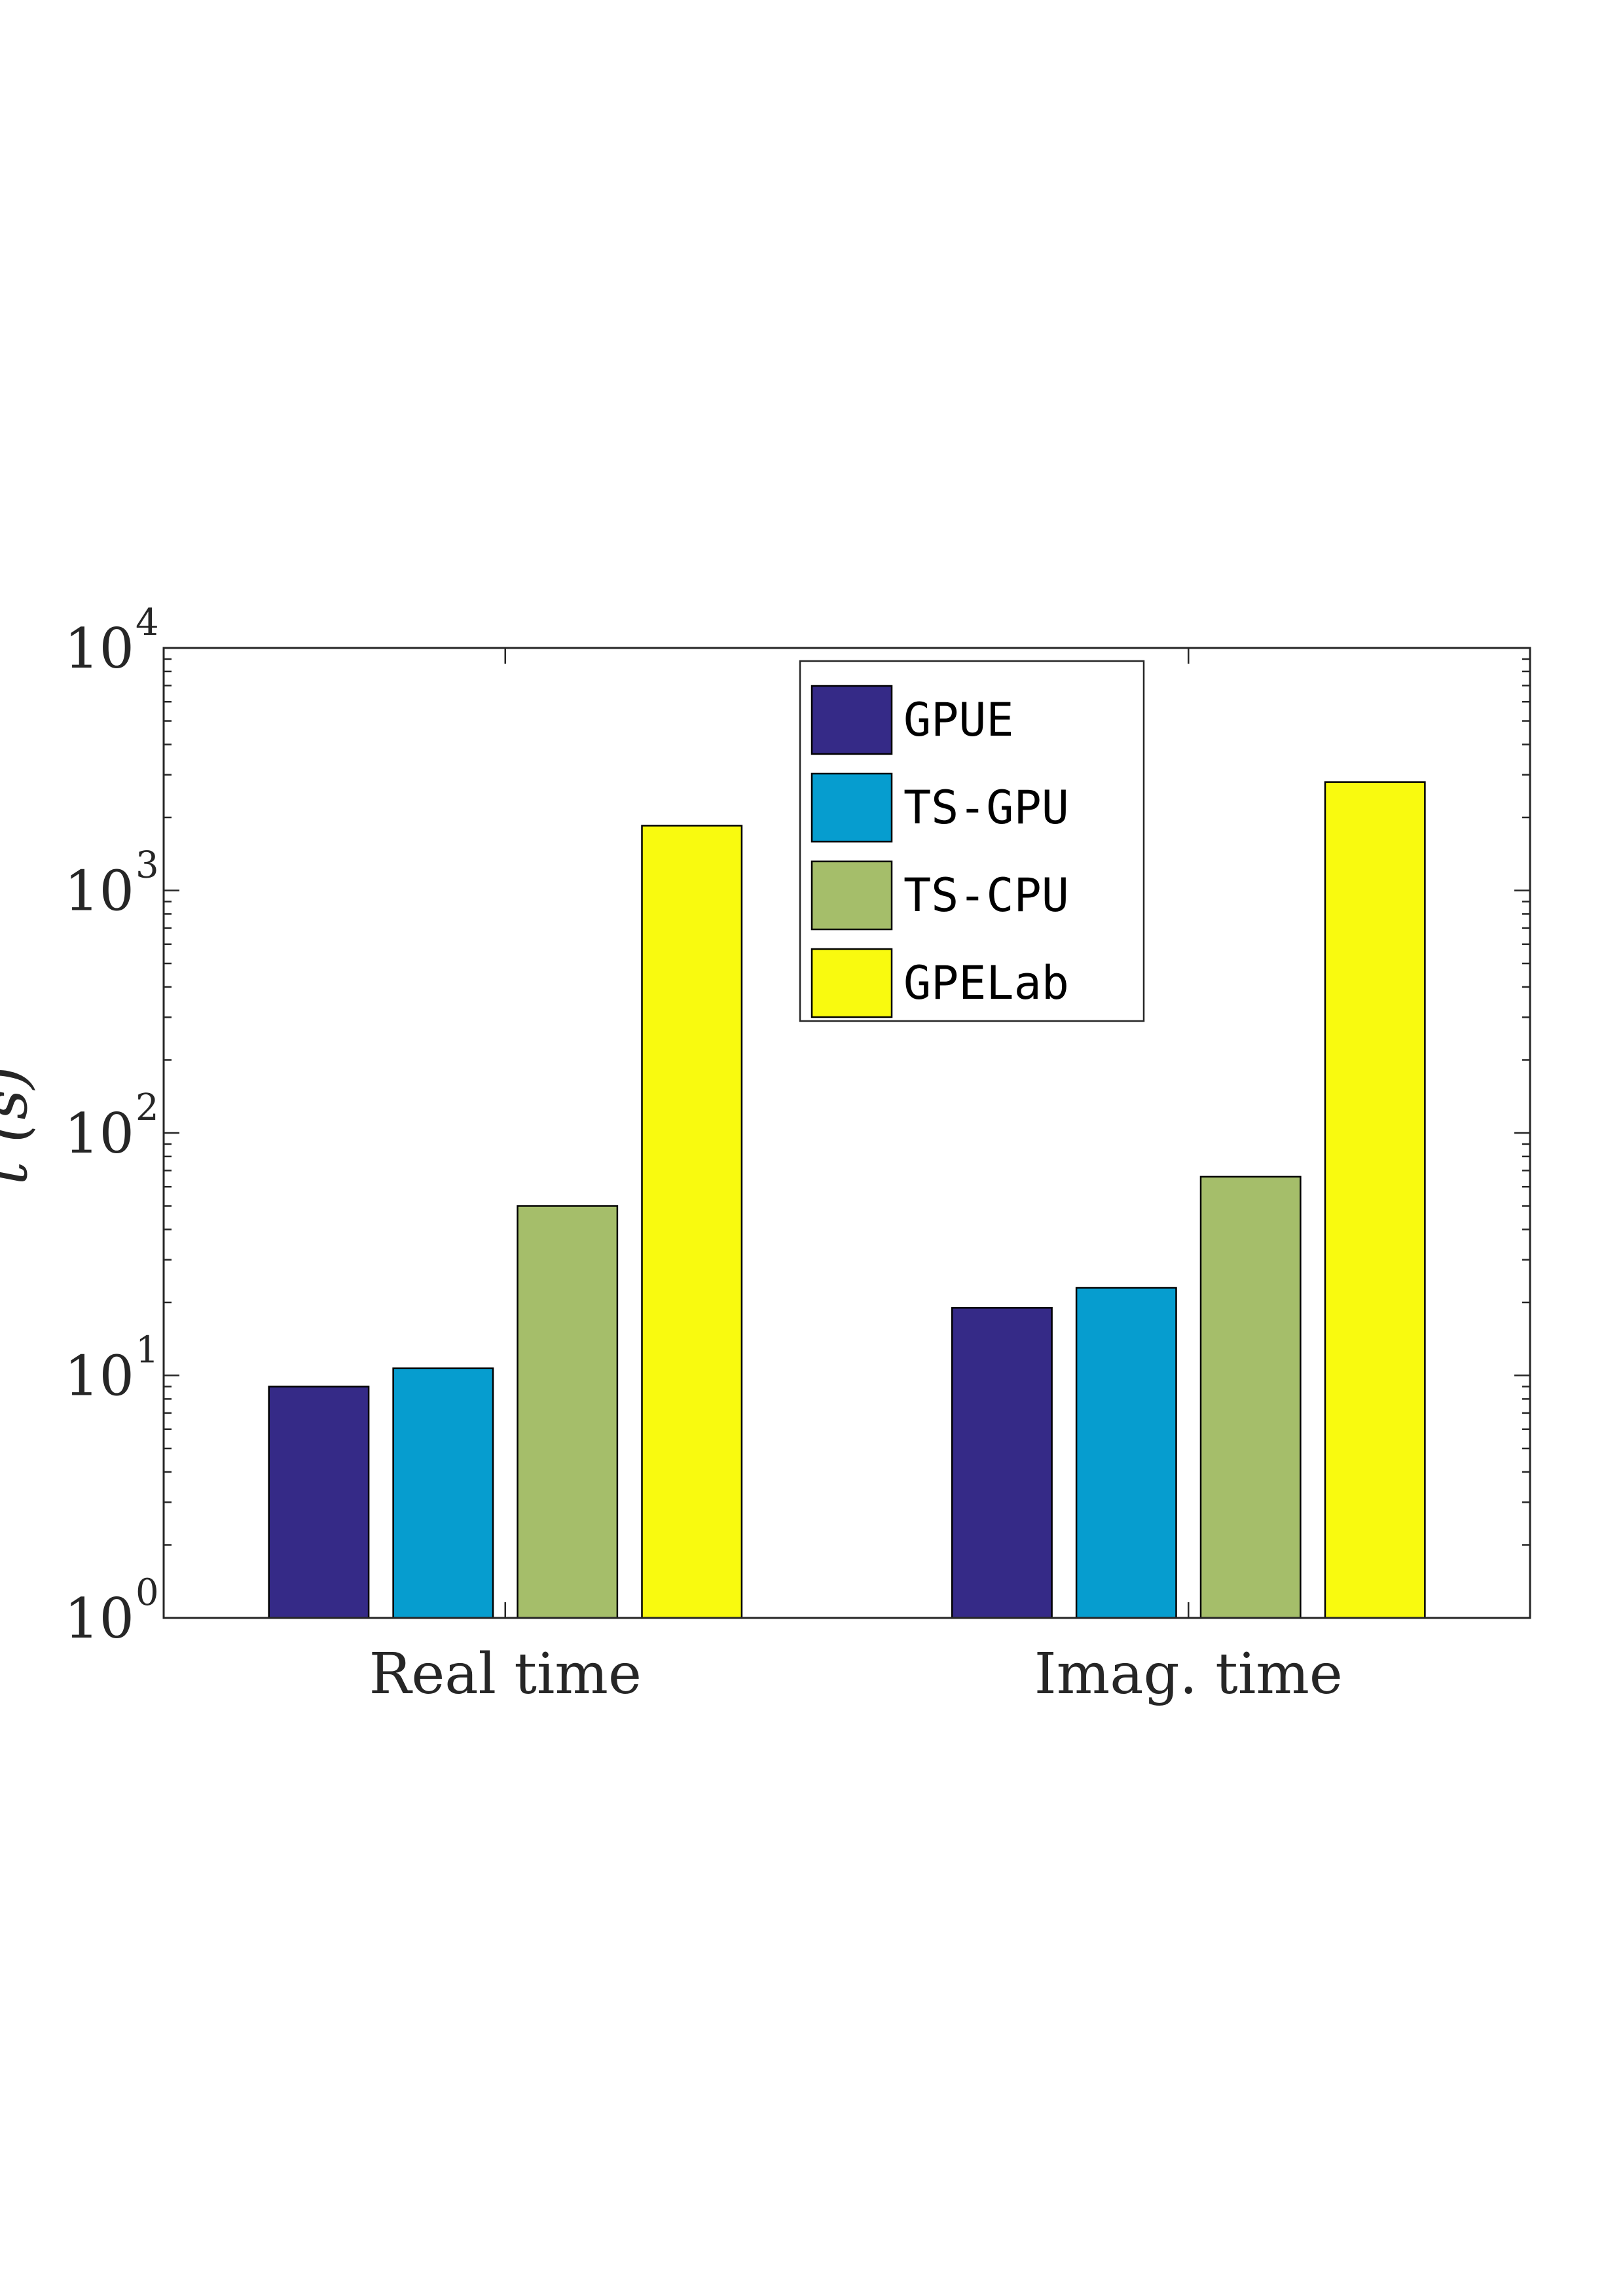 This screenshot has width=1623, height=2296. What do you see at coordinates (856, 1674) in the screenshot?
I see `x-tick-labels: Real time Imag. time` at bounding box center [856, 1674].